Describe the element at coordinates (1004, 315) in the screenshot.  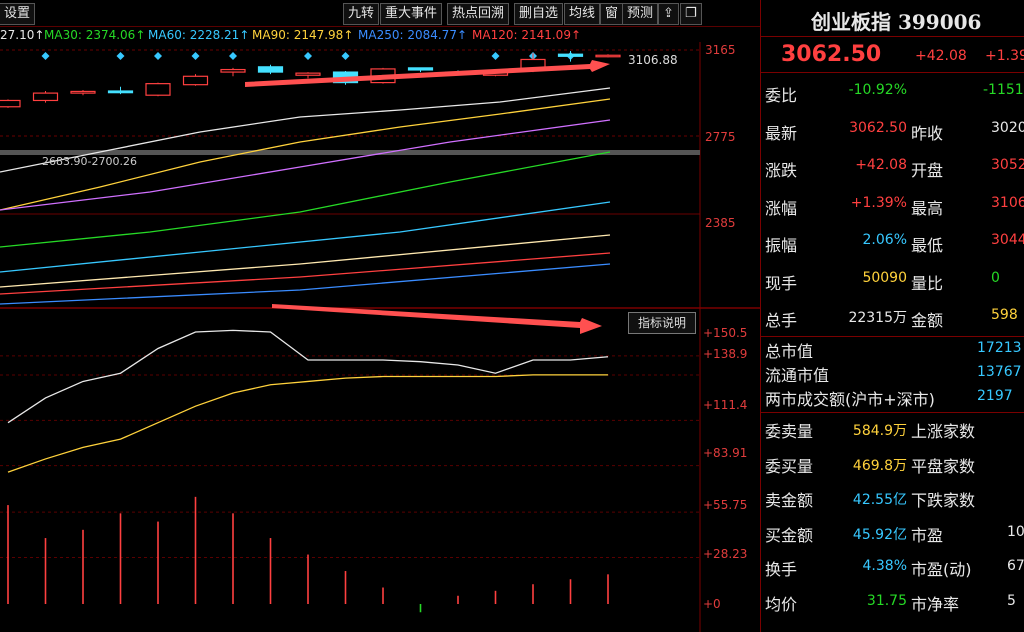
I see `quote-value: 598` at that location.